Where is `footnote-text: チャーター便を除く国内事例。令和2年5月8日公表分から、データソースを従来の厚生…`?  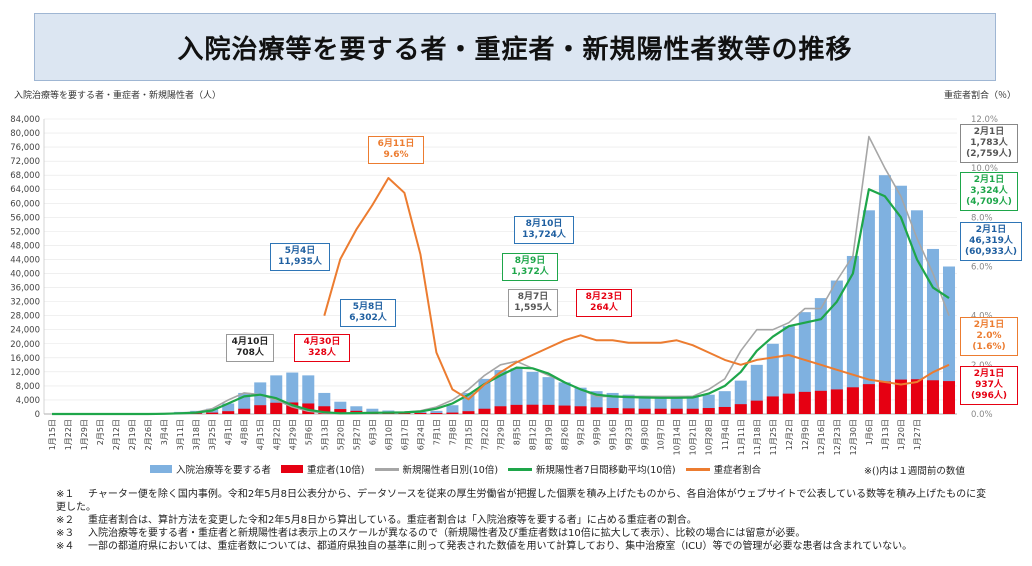
footnote-text: チャーター便を除く国内事例。令和2年5月8日公表分から、データソースを従来の厚生… is located at coordinates (521, 501).